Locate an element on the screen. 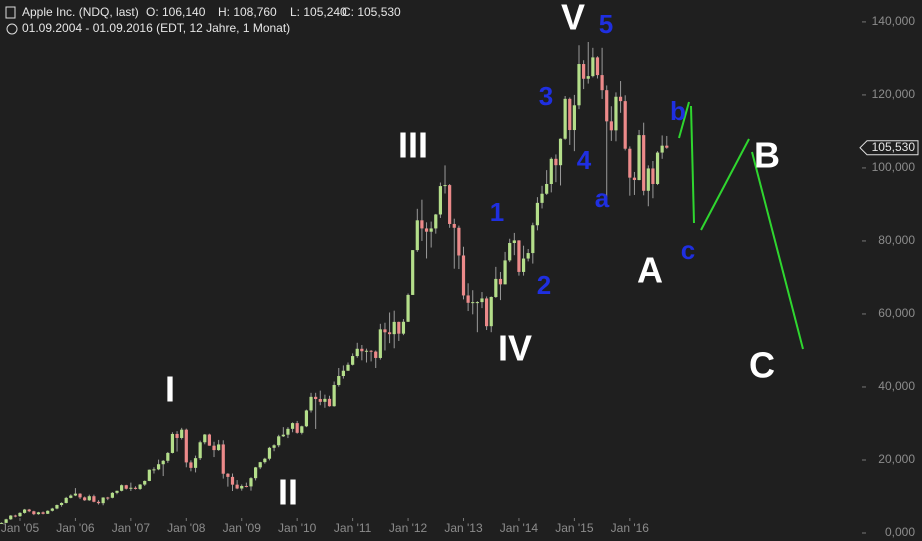 This screenshot has width=922, height=541. high-label: H: 108,760 is located at coordinates (247, 12).